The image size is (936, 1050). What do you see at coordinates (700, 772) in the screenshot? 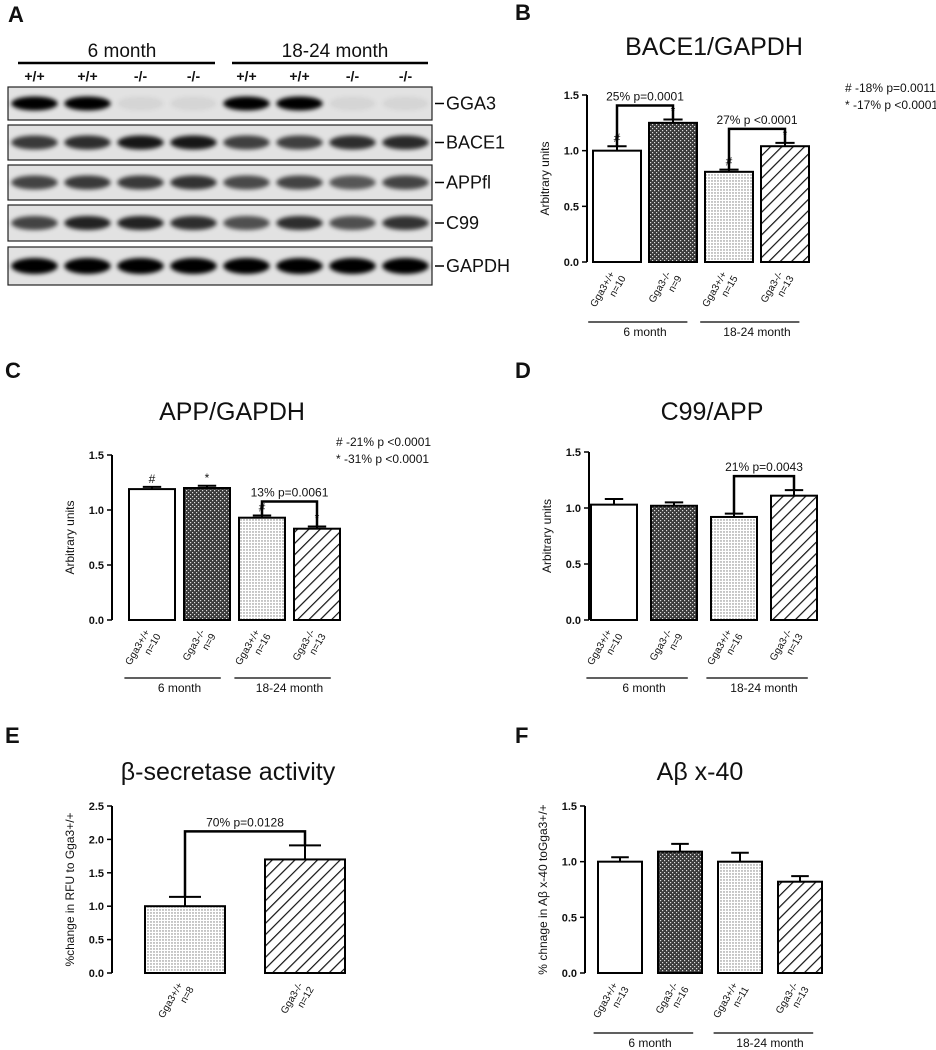
I see `chart-title: Aβ x-40` at bounding box center [700, 772].